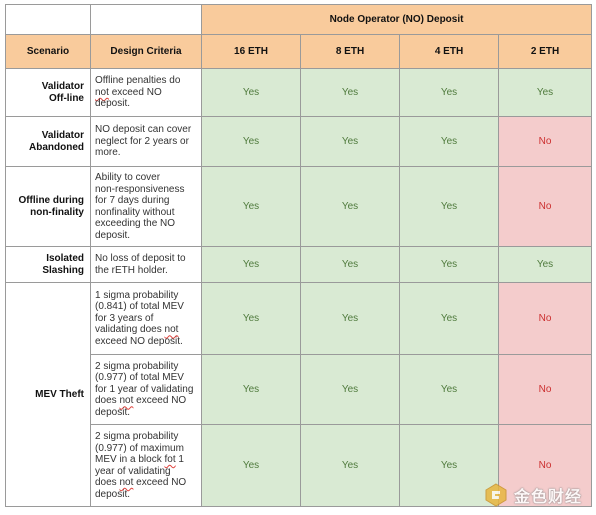 This screenshot has width=596, height=515. What do you see at coordinates (63, 270) in the screenshot?
I see `scenario-line: Slashing` at bounding box center [63, 270].